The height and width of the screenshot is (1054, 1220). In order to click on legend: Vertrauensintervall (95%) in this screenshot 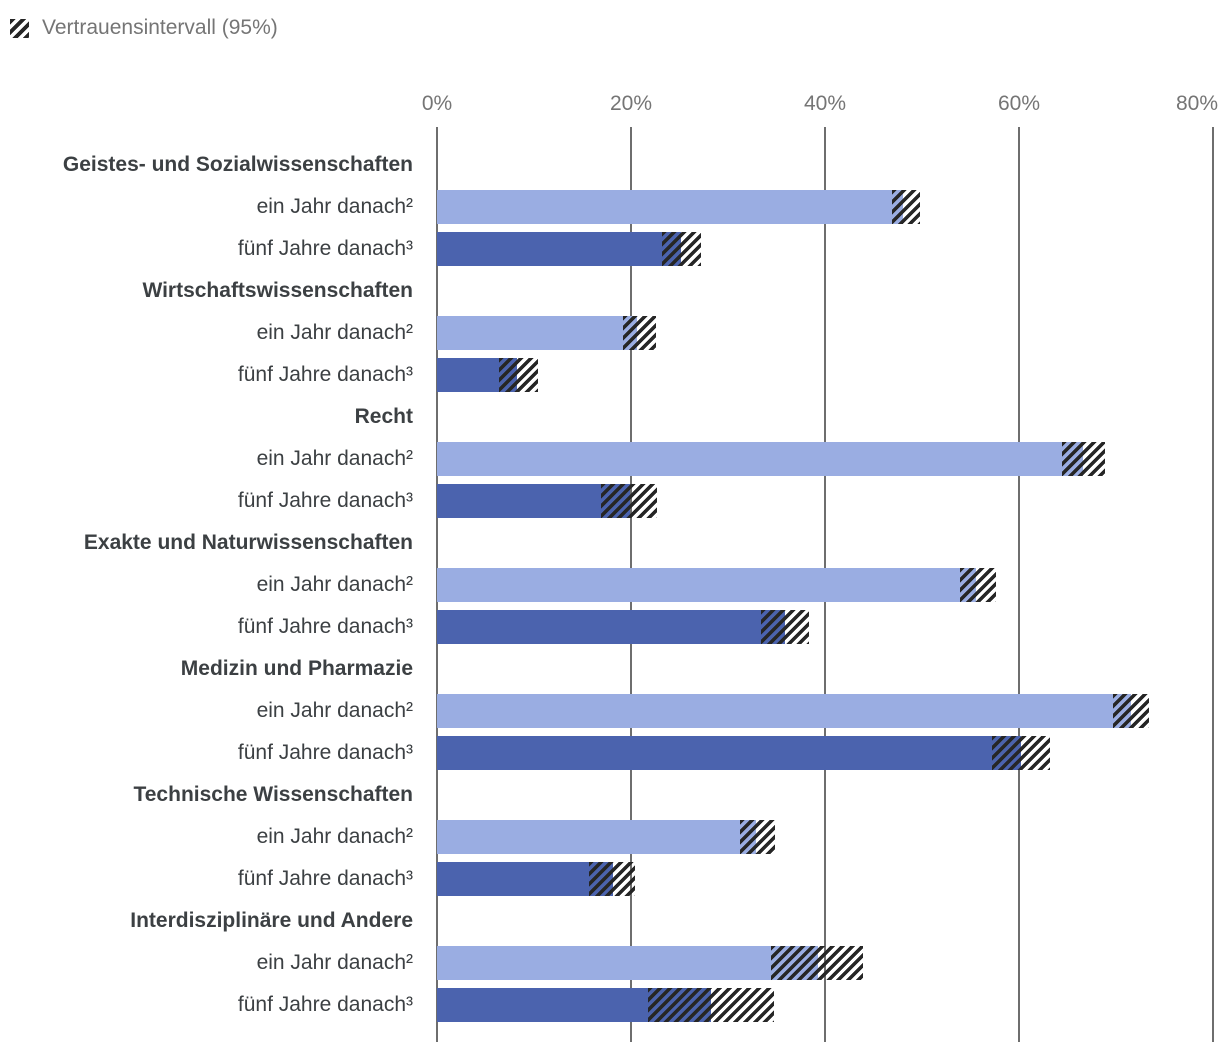, I will do `click(144, 28)`.